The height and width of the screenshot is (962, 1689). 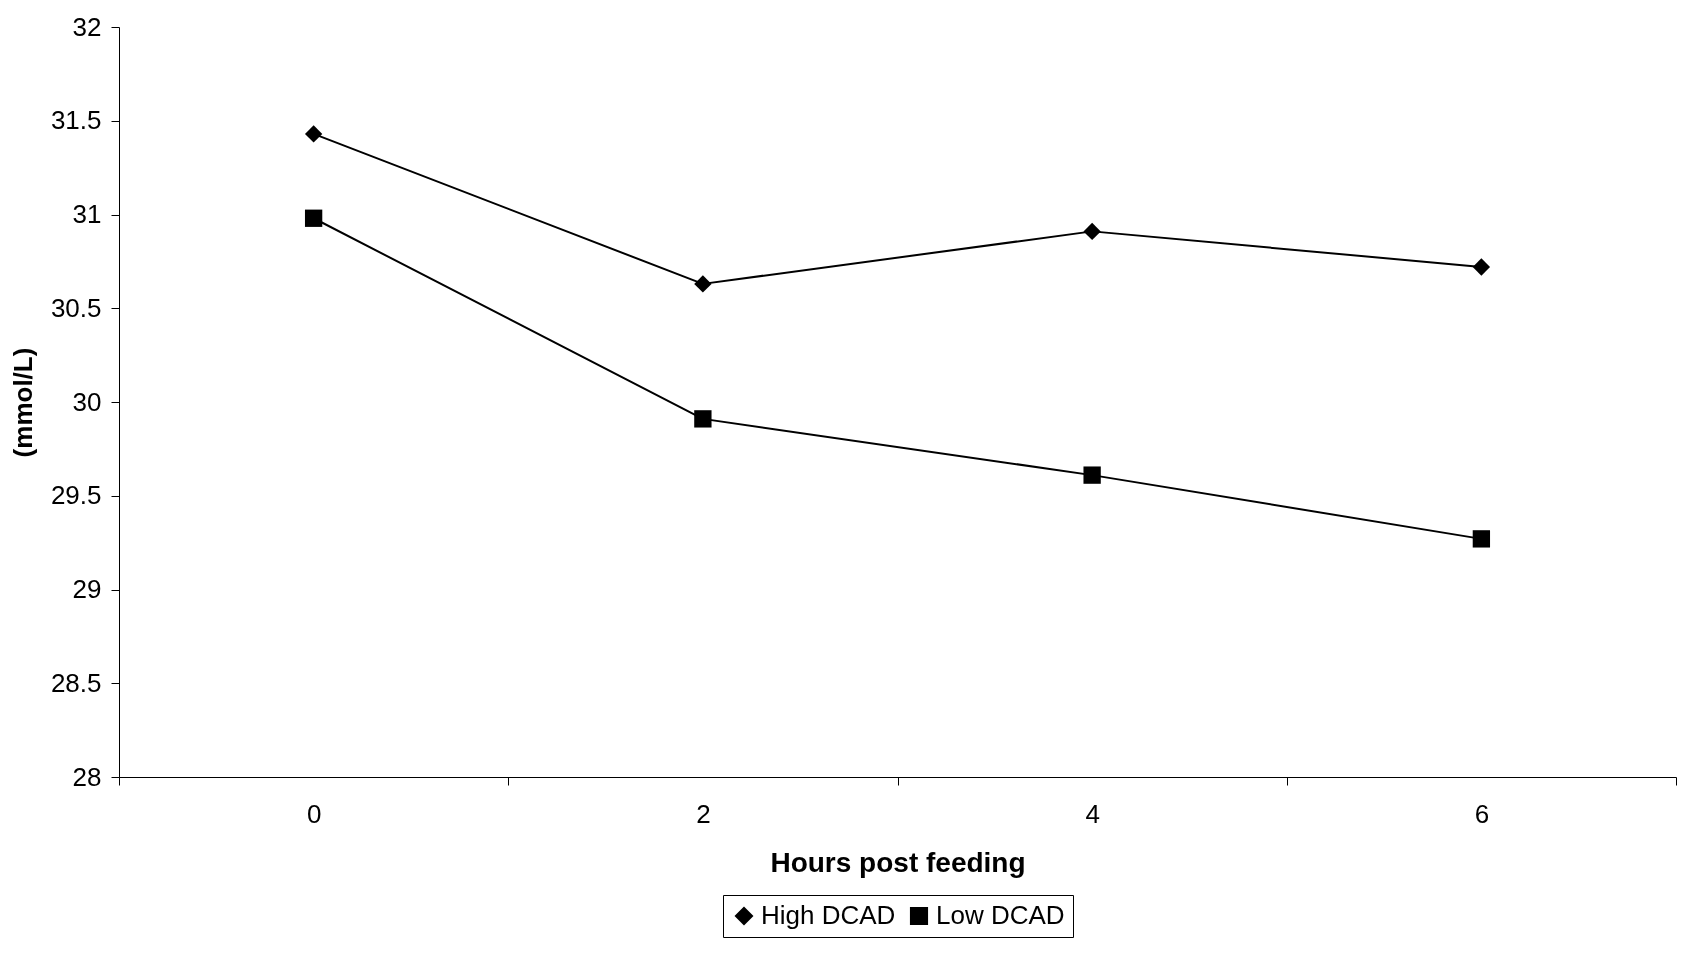 What do you see at coordinates (87, 401) in the screenshot?
I see `y-tick-label: 30` at bounding box center [87, 401].